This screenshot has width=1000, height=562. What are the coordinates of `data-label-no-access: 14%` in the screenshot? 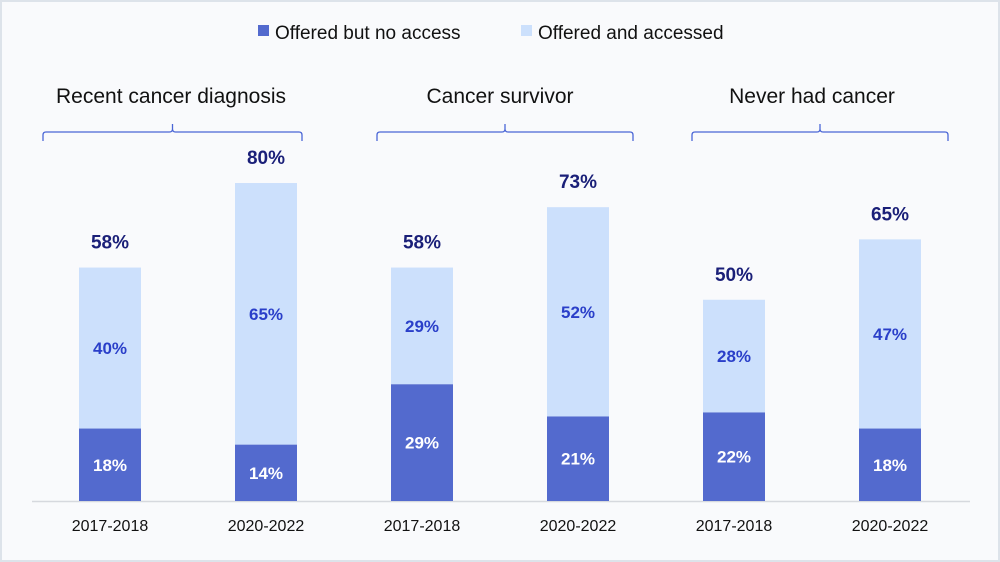 It's located at (266, 473).